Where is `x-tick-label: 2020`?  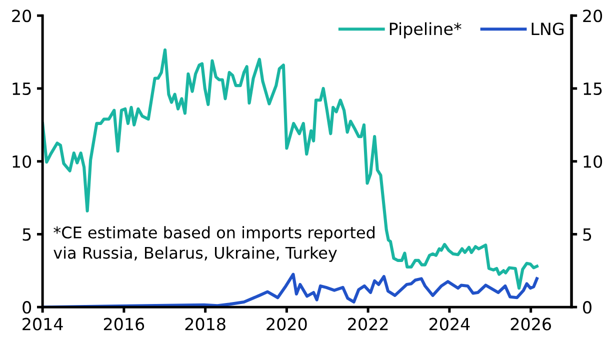 x-tick-label: 2020 is located at coordinates (286, 324).